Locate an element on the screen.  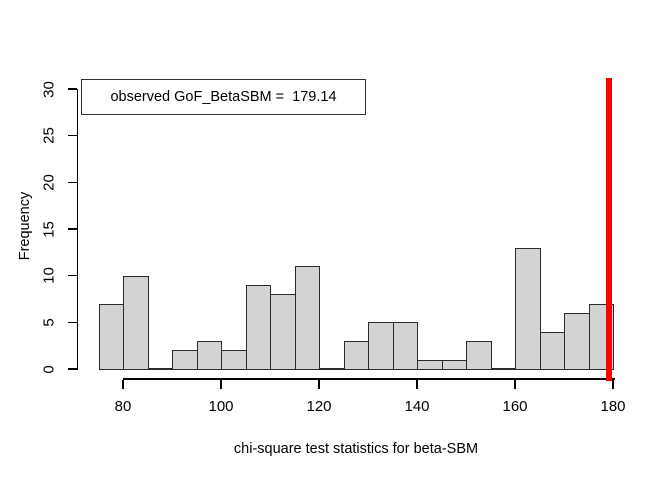
x-tick-label: 100 is located at coordinates (221, 406).